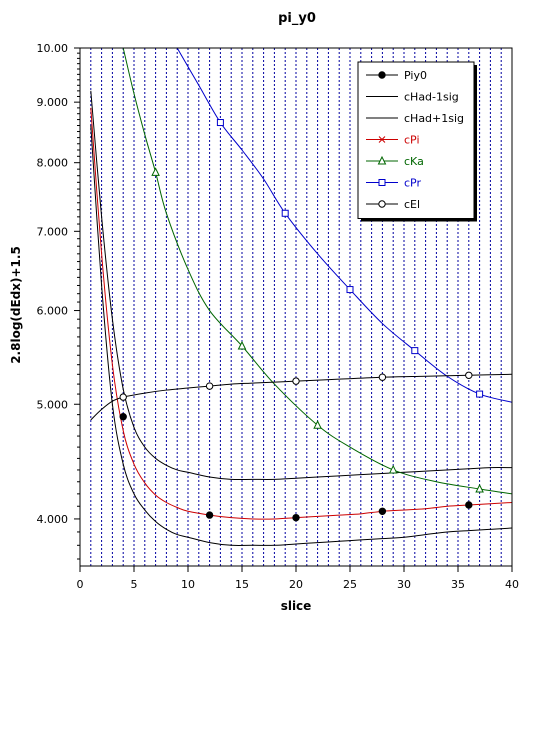  What do you see at coordinates (412, 204) in the screenshot?
I see `legend-label: cEl` at bounding box center [412, 204].